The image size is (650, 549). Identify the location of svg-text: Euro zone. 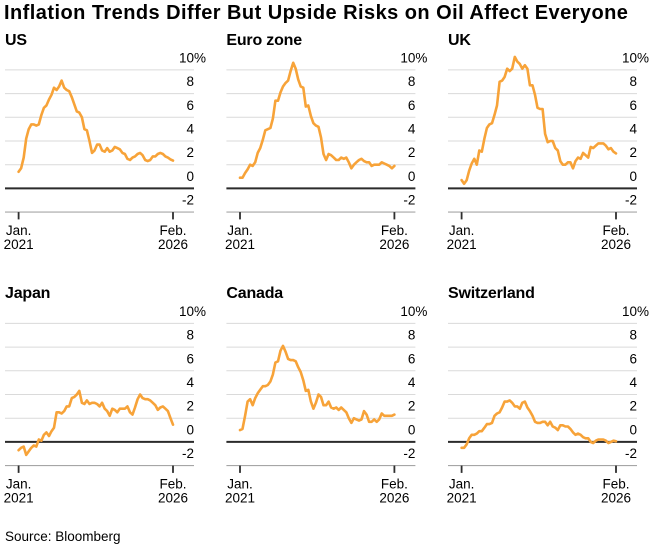
(264, 40).